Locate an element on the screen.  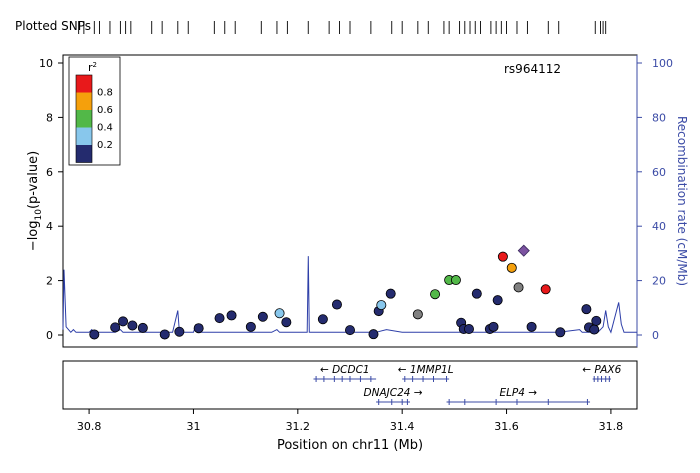
gene-label: ← 1MMP1L is located at coordinates (426, 370).